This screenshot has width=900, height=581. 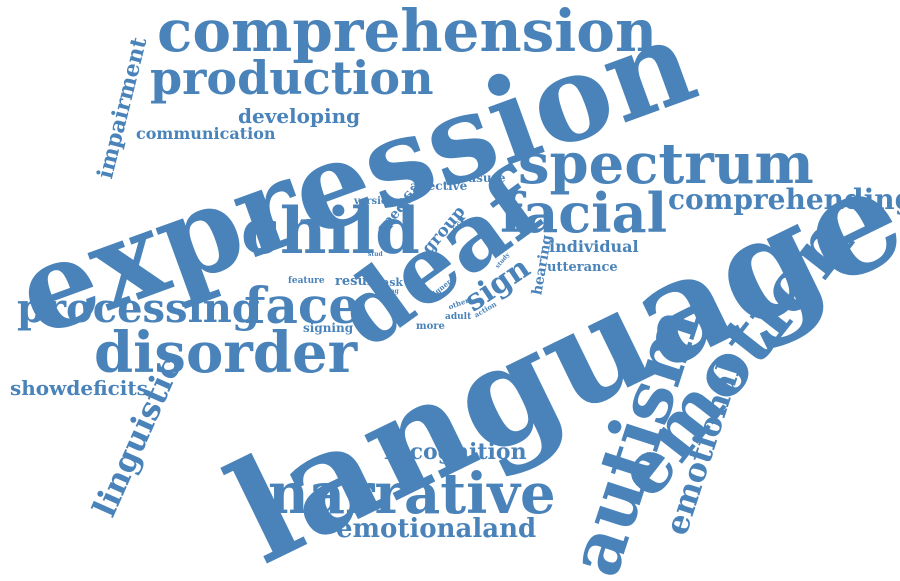 I want to click on word-emotionaland: emotionaland, so click(x=436, y=529).